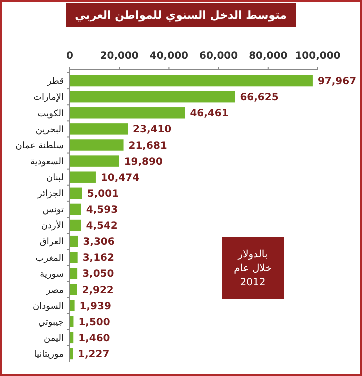 Image resolution: width=362 pixels, height=376 pixels. Describe the element at coordinates (70, 56) in the screenshot. I see `x-tick-label: 0` at that location.